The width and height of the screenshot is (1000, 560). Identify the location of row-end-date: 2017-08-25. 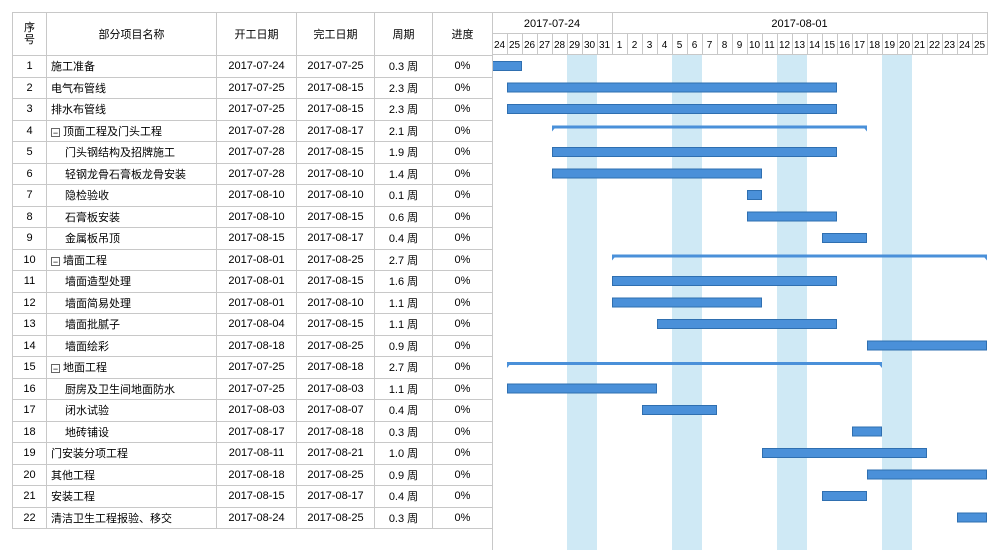
(335, 345).